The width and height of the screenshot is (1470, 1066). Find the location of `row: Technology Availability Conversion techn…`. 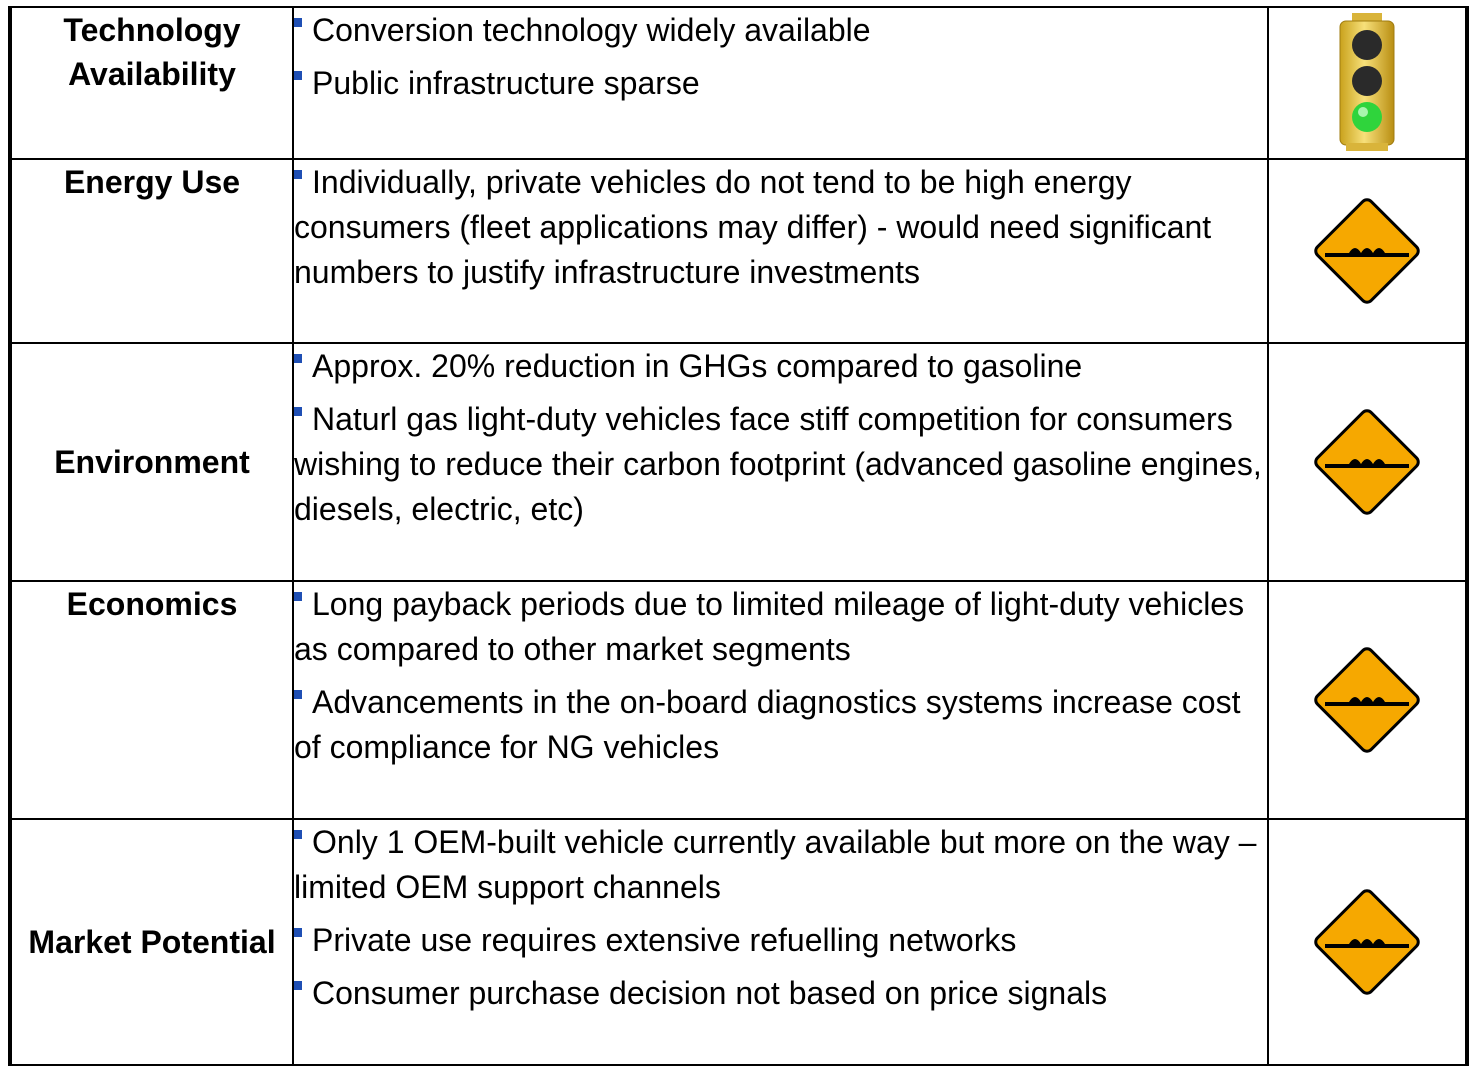

row: Technology Availability Conversion techn… is located at coordinates (738, 83).